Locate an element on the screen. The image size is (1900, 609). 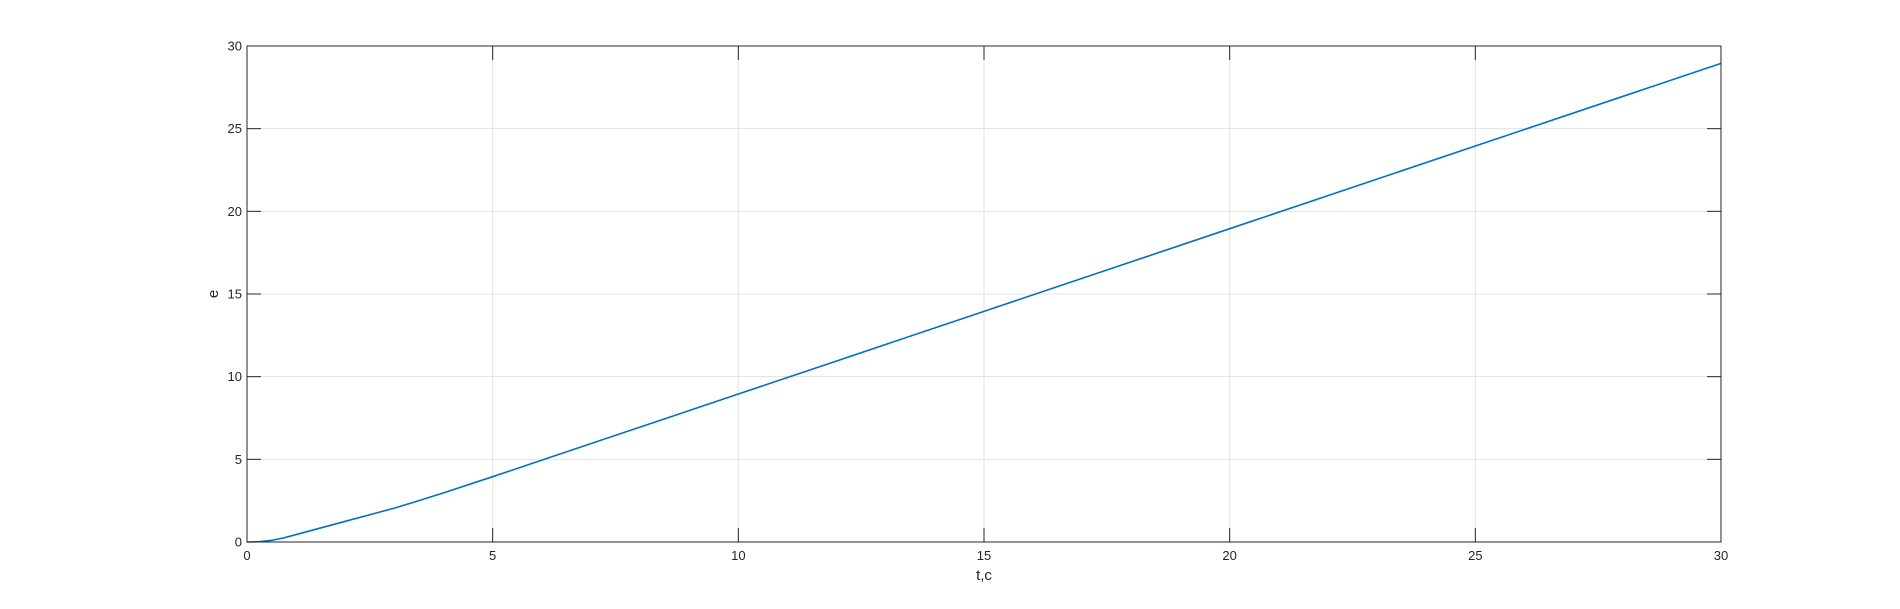
x-tick-label: 10 is located at coordinates (738, 555).